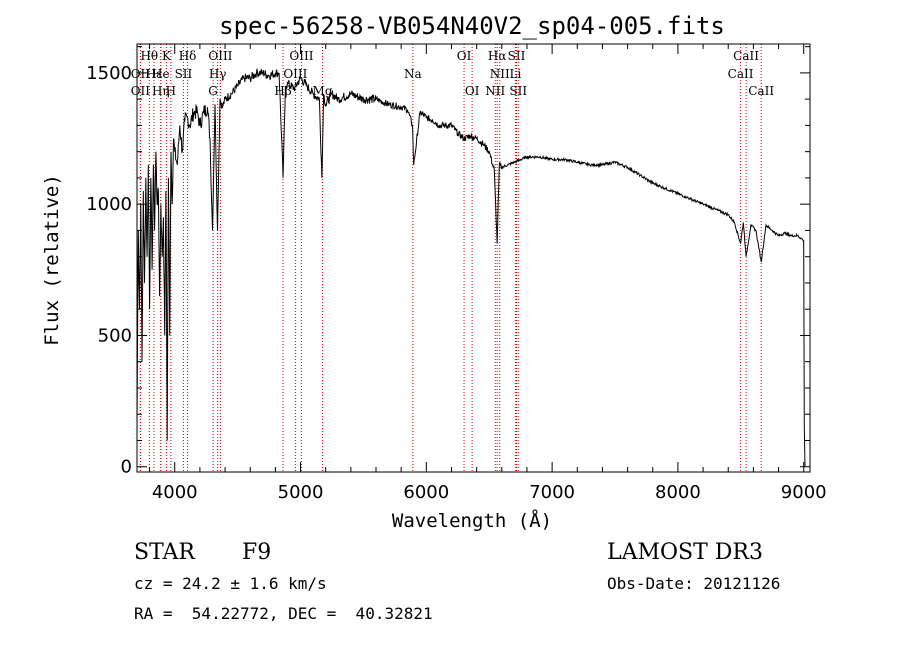 The height and width of the screenshot is (649, 900). What do you see at coordinates (426, 492) in the screenshot?
I see `x-tick-label: 6000` at bounding box center [426, 492].